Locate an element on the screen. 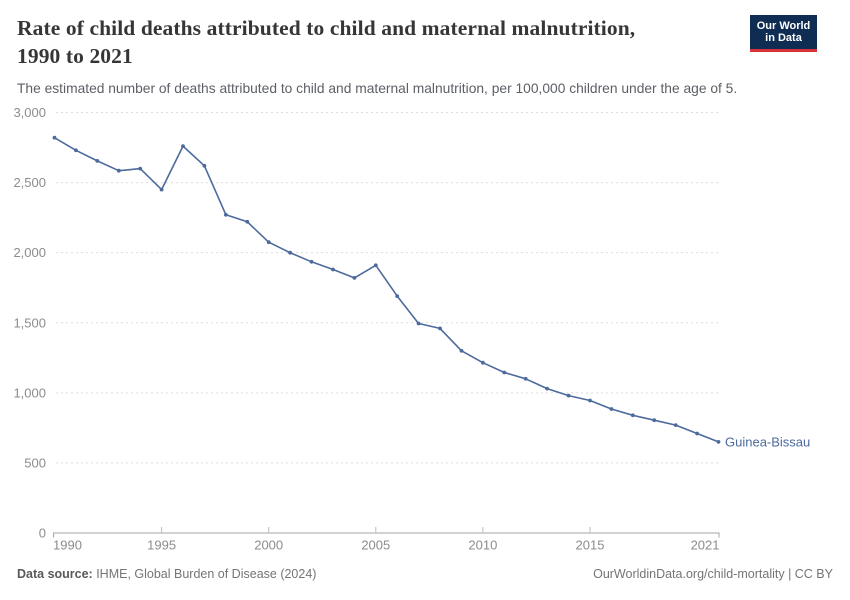  x-tick-label-2015: 2015 is located at coordinates (590, 545).